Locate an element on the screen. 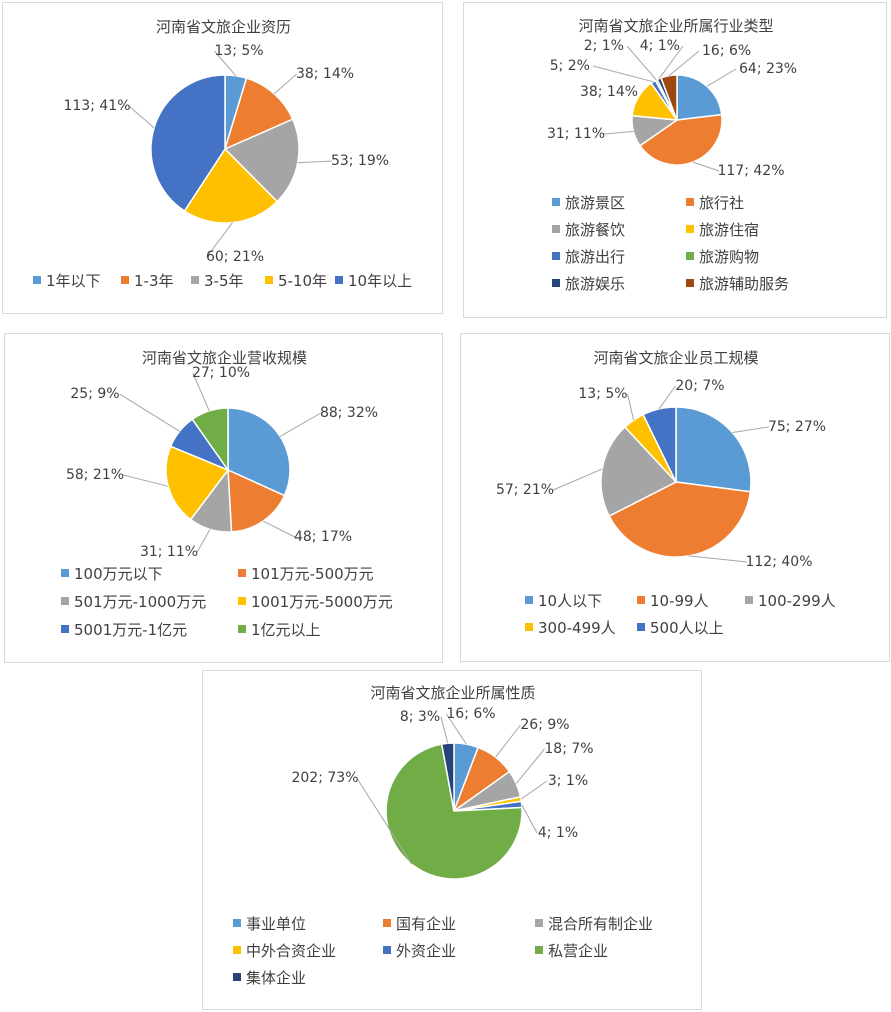 This screenshot has width=891, height=1012. data-label: 58; 21% is located at coordinates (95, 475).